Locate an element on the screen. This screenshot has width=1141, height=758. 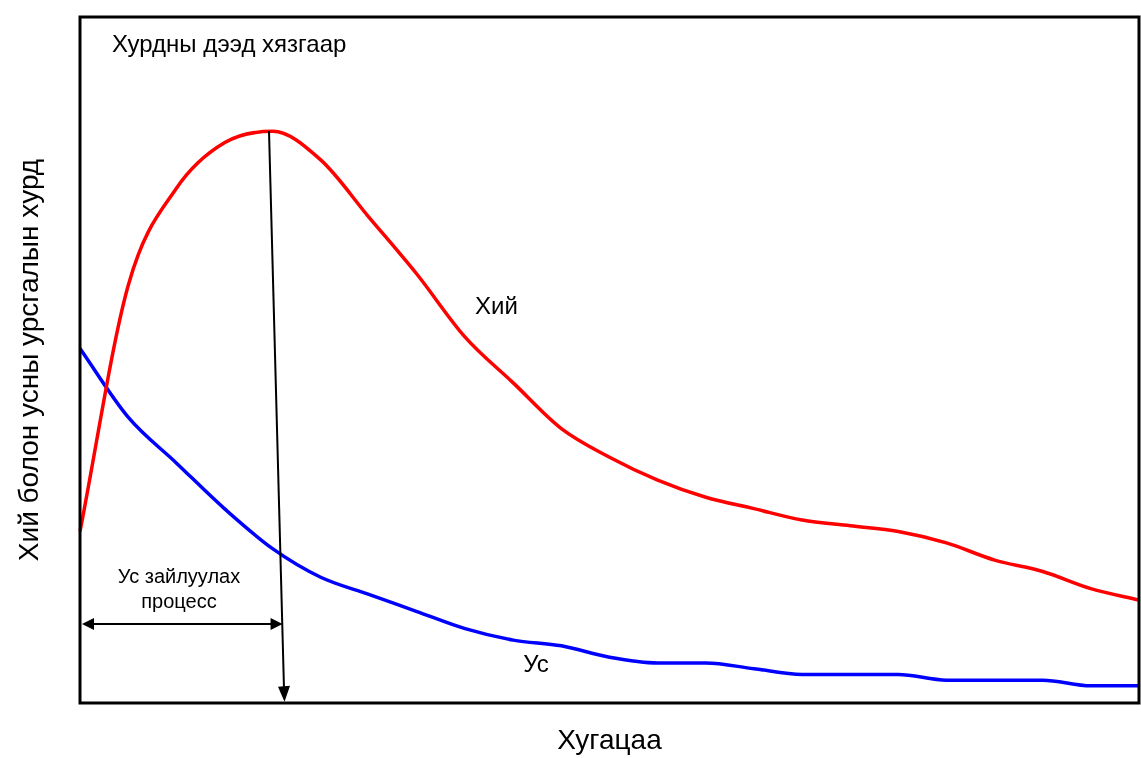
annotation: Ус зайлуулах процесс is located at coordinates (179, 589).